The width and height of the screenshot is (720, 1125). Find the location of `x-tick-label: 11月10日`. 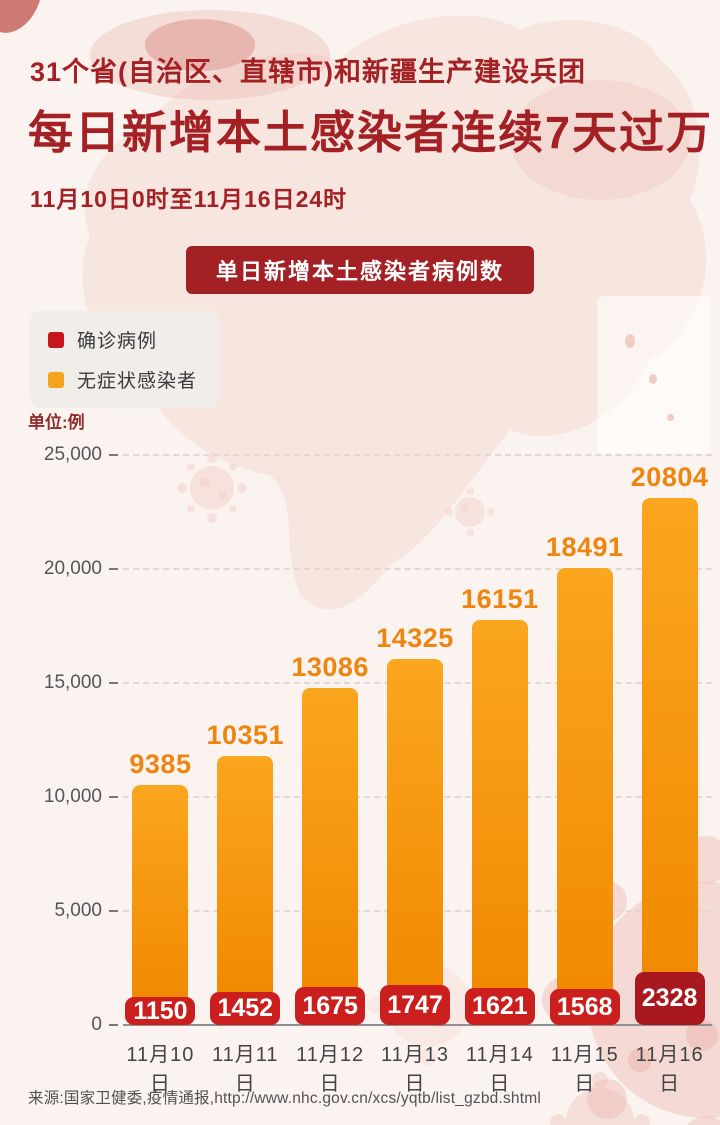

x-tick-label: 11月10日 is located at coordinates (160, 1069).